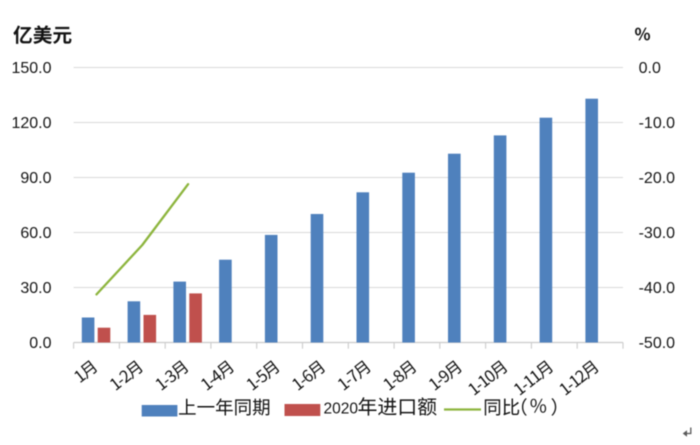 This screenshot has height=445, width=700. I want to click on svg-text: 2020, so click(341, 409).